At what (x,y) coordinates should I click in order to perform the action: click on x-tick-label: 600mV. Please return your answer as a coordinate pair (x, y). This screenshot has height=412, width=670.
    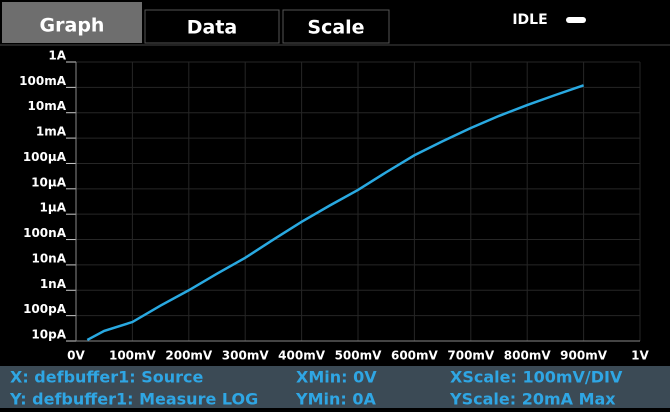
    Looking at the image, I should click on (415, 356).